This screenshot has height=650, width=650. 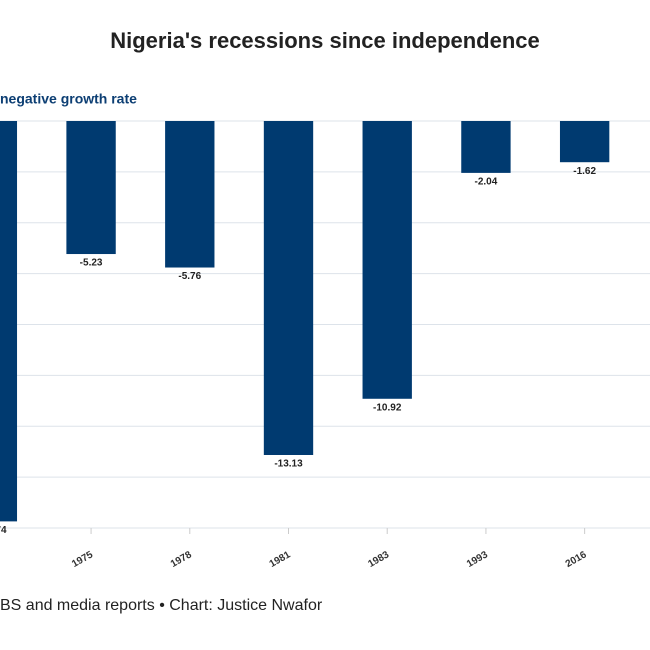 I want to click on x-tick-label: 1981, so click(x=280, y=559).